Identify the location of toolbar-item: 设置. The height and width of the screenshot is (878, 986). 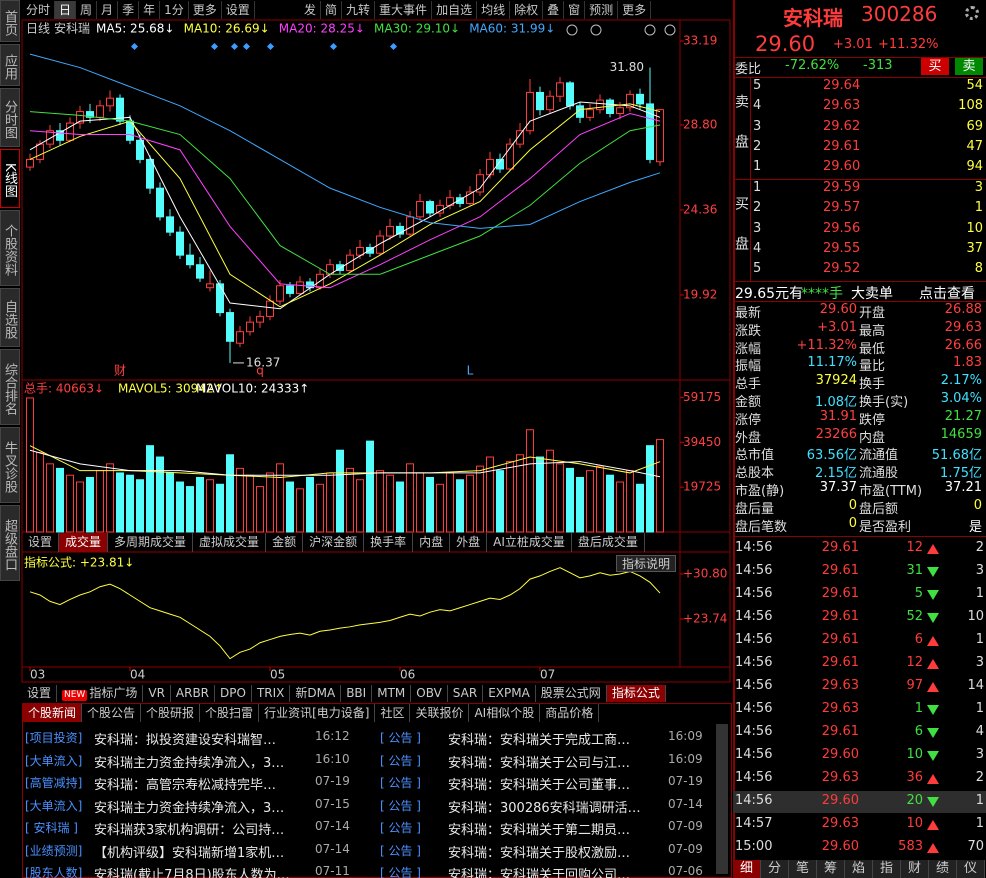
(238, 10).